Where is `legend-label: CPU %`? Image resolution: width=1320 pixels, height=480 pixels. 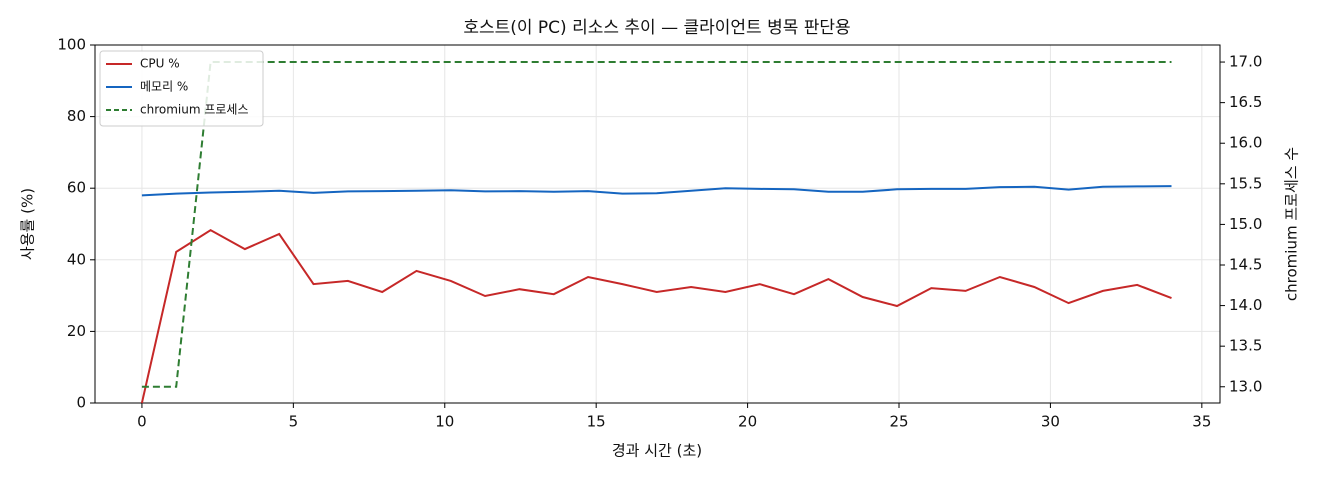 legend-label: CPU % is located at coordinates (160, 64).